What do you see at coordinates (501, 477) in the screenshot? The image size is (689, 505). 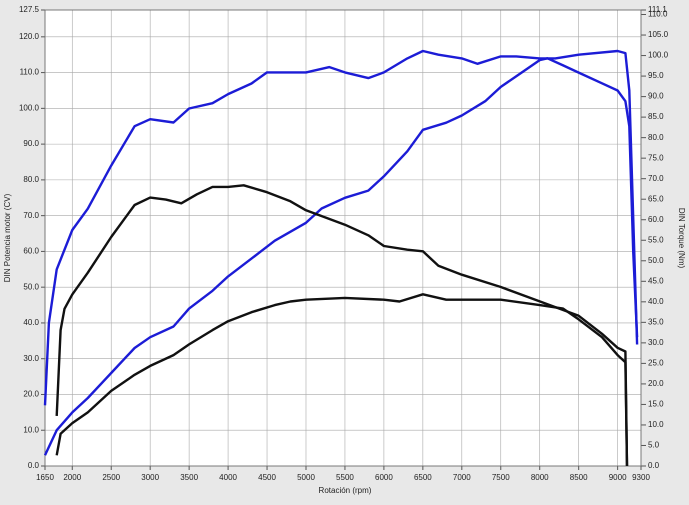 I see `x-tick-label: 7500` at bounding box center [501, 477].